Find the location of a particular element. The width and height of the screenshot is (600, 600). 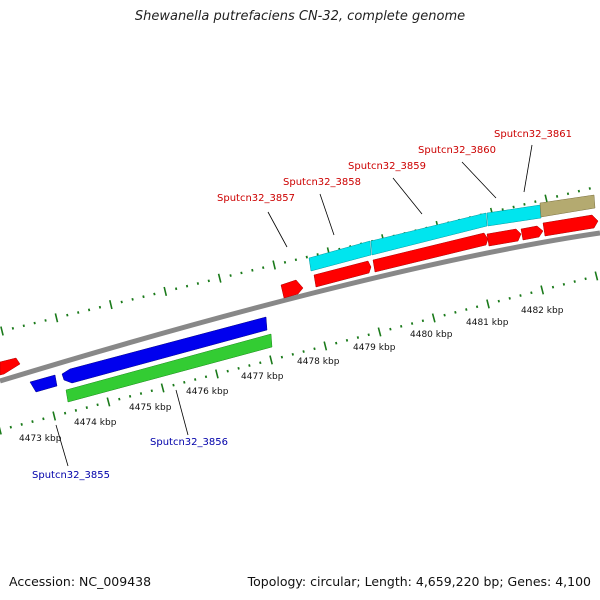

scale-tick-label: 4473 kbp is located at coordinates (40, 439).